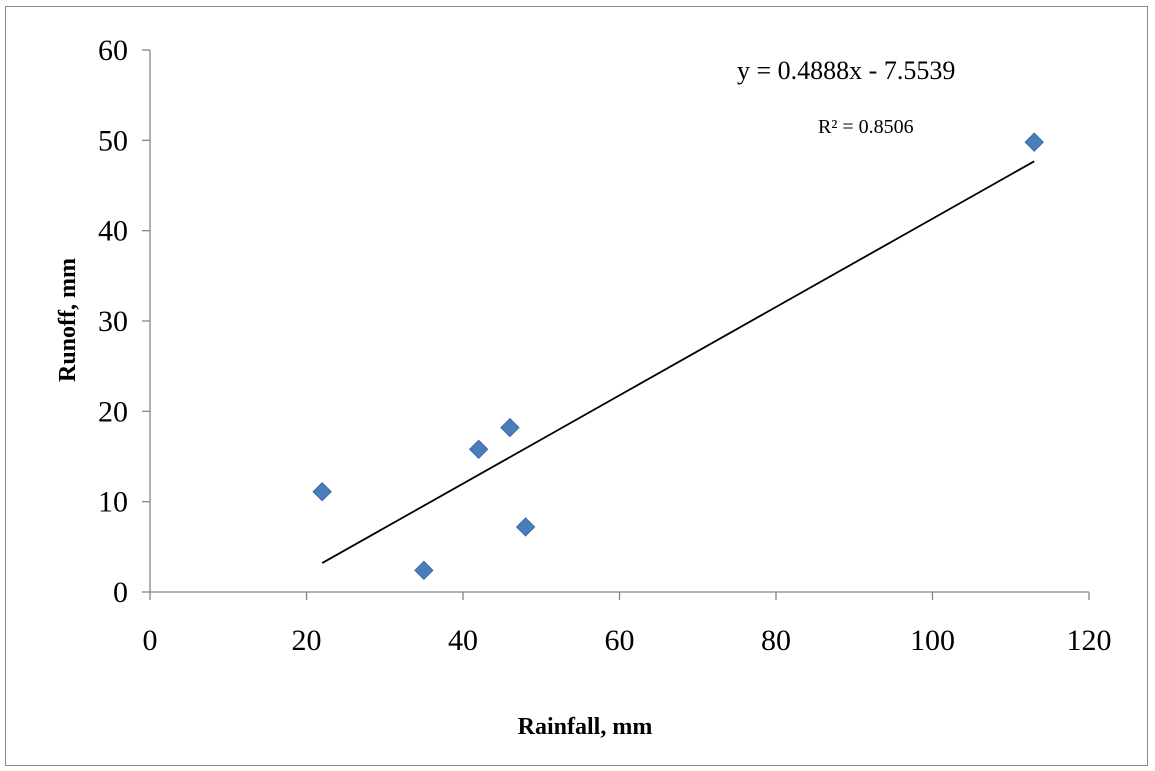 This screenshot has width=1155, height=771. What do you see at coordinates (120, 592) in the screenshot?
I see `y-tick-label: 0` at bounding box center [120, 592].